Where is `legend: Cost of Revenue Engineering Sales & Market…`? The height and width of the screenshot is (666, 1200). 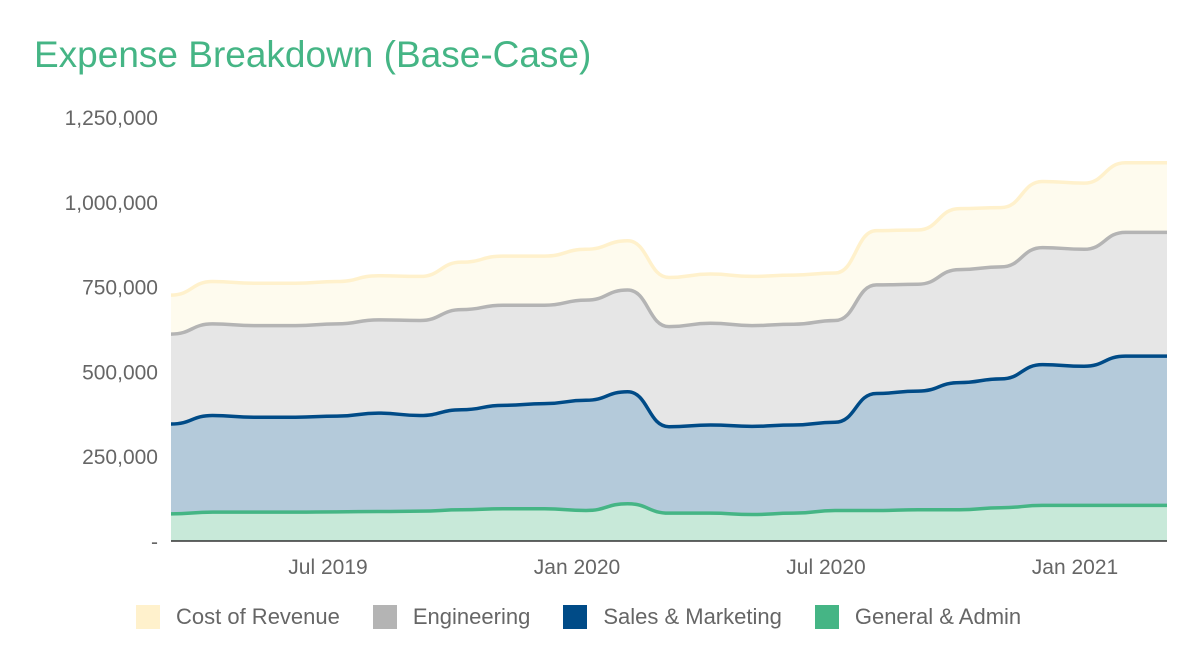
legend: Cost of Revenue Engineering Sales & Market… is located at coordinates (595, 617).